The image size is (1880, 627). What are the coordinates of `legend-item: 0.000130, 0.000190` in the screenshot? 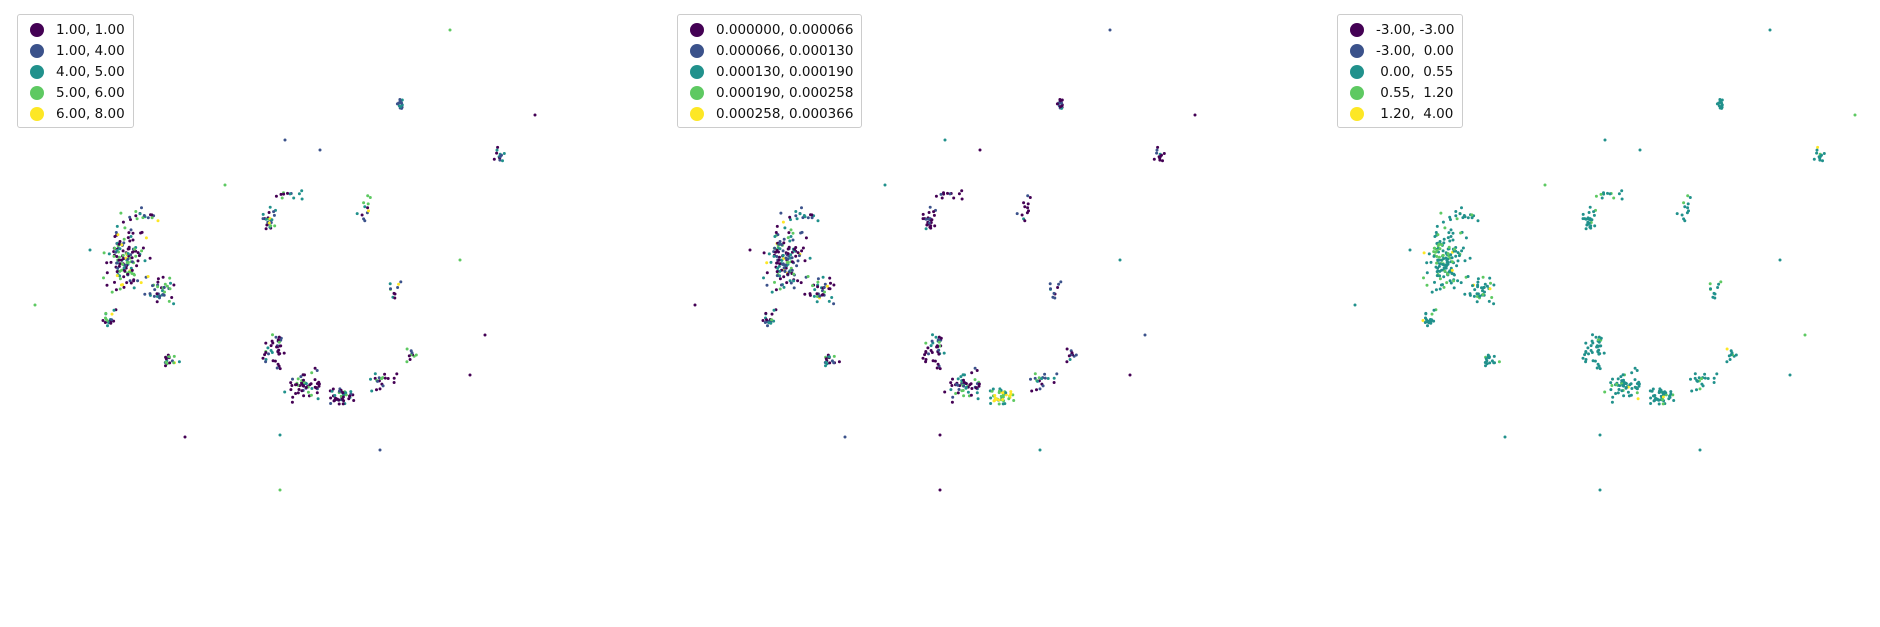 It's located at (769, 71).